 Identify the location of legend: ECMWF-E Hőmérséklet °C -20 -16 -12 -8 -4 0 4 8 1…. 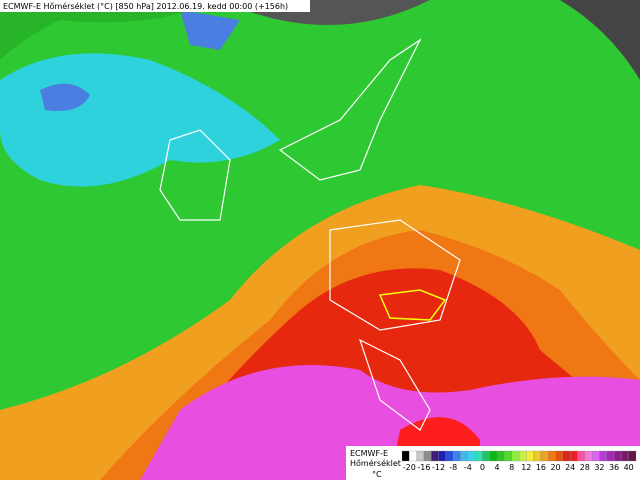
(493, 463).